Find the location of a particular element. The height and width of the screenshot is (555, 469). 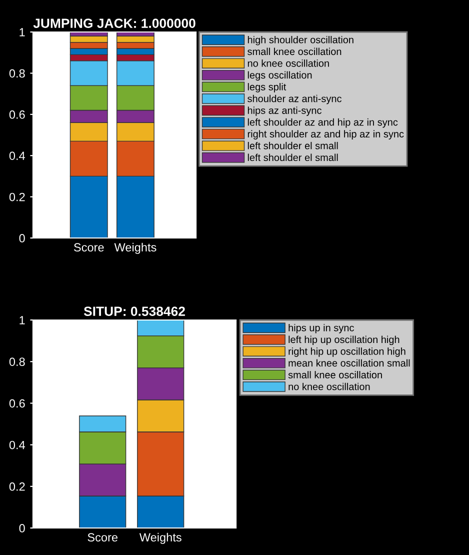

legend-label: right hip up oscillation high is located at coordinates (347, 352).